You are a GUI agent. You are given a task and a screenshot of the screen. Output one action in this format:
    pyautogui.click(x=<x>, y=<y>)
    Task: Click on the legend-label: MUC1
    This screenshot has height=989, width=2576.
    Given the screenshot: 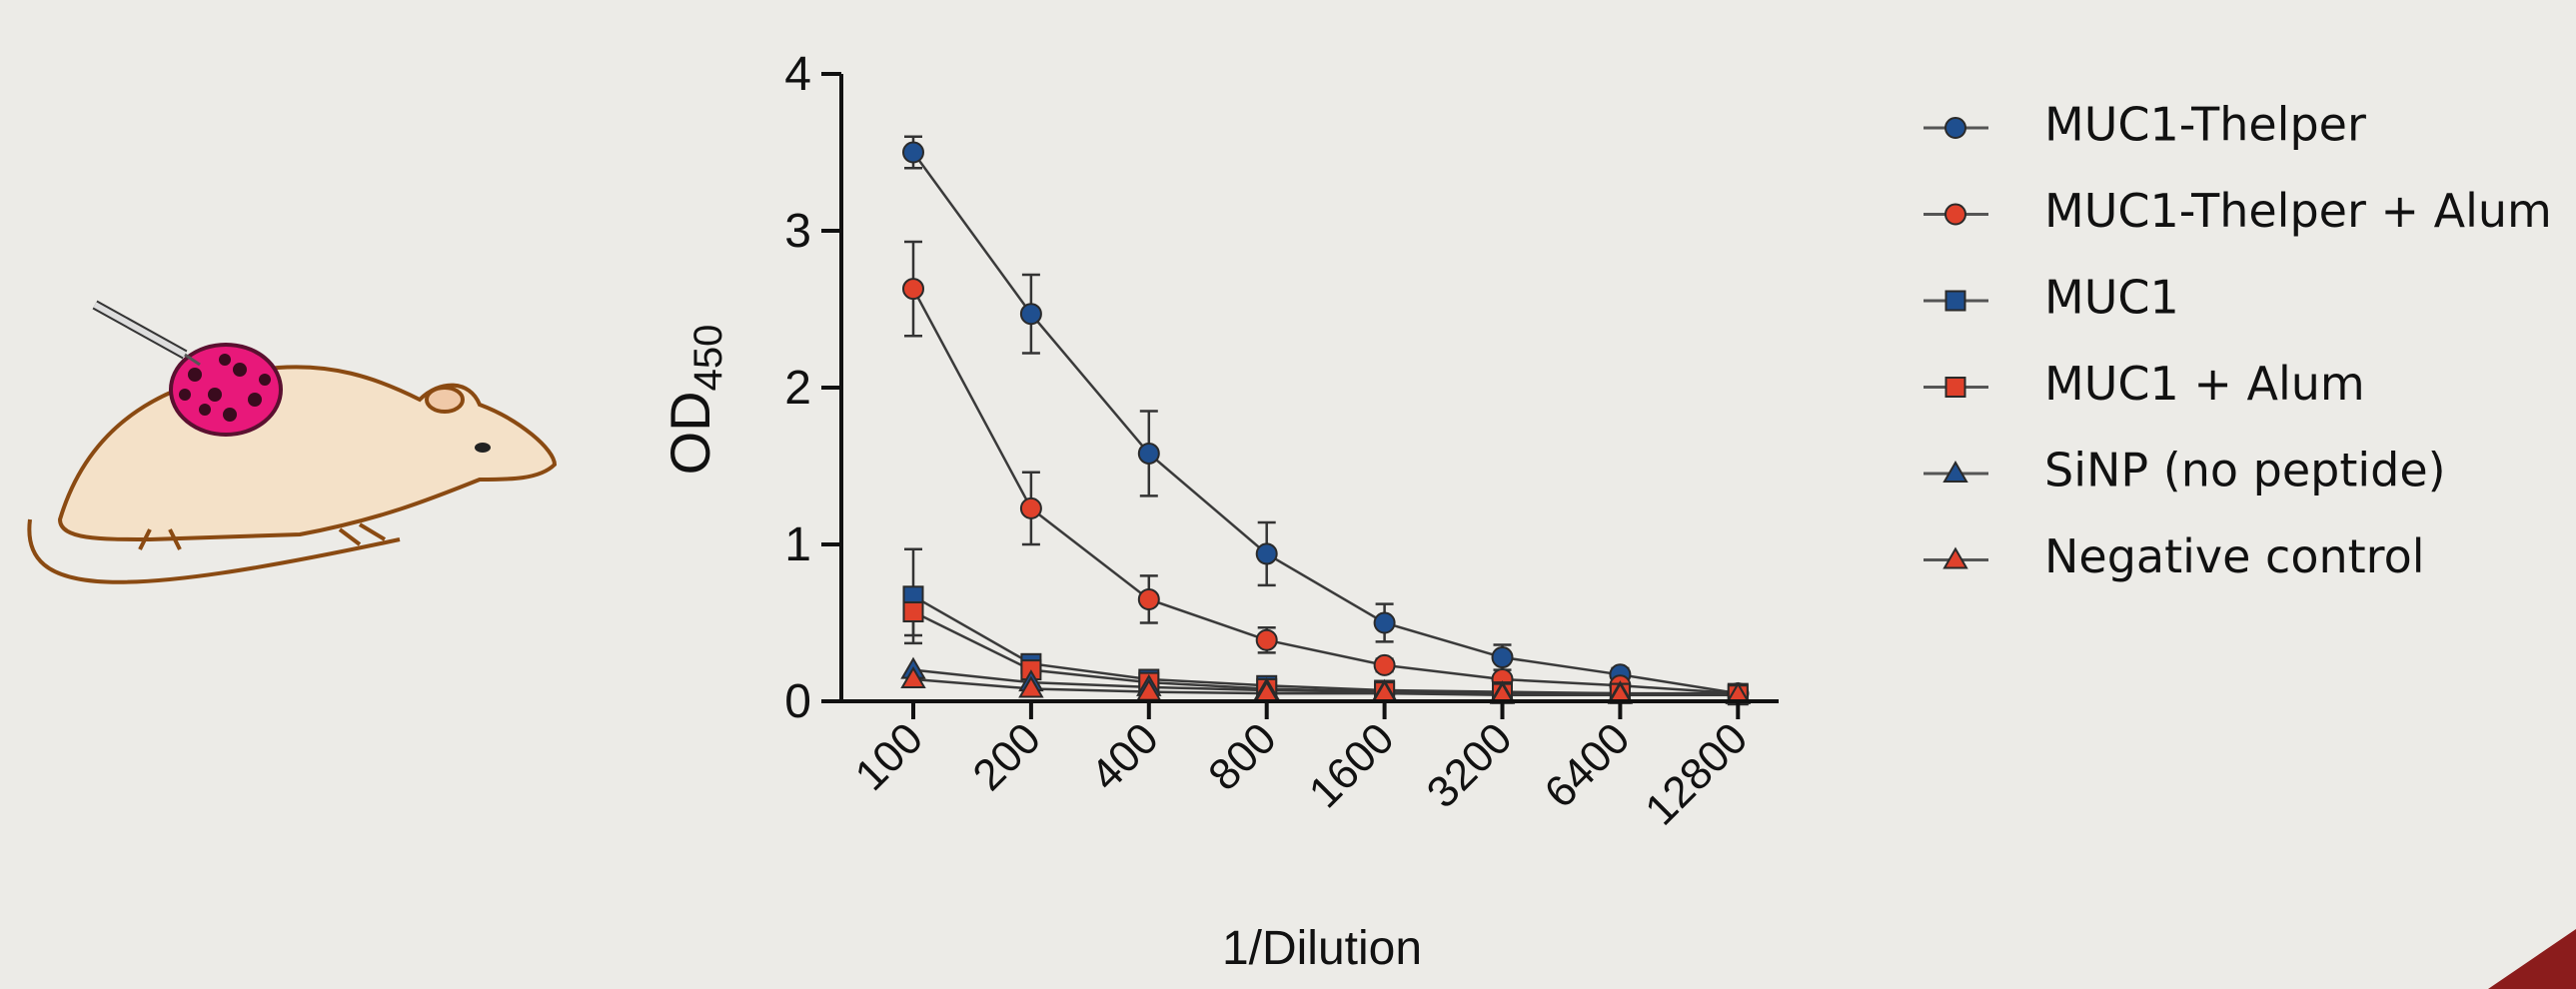 What is the action you would take?
    pyautogui.click(x=2111, y=298)
    